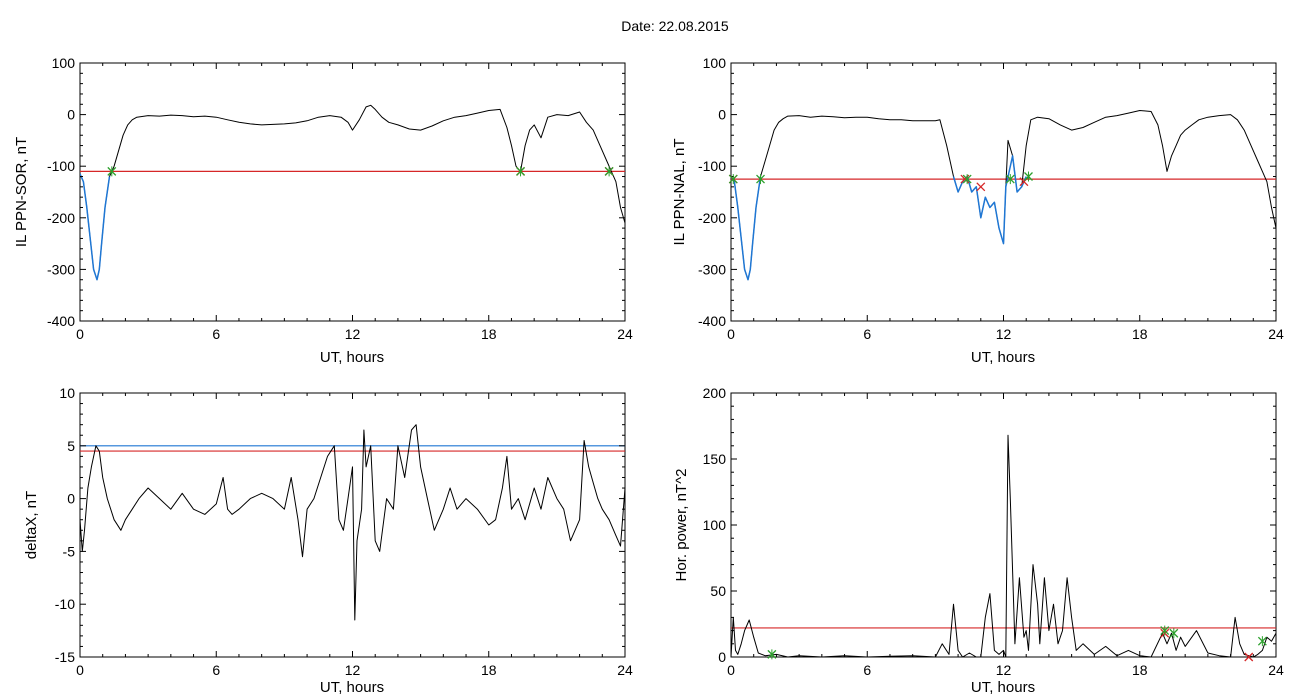 The height and width of the screenshot is (700, 1300). Describe the element at coordinates (715, 459) in the screenshot. I see `y-tick-label: 150` at that location.